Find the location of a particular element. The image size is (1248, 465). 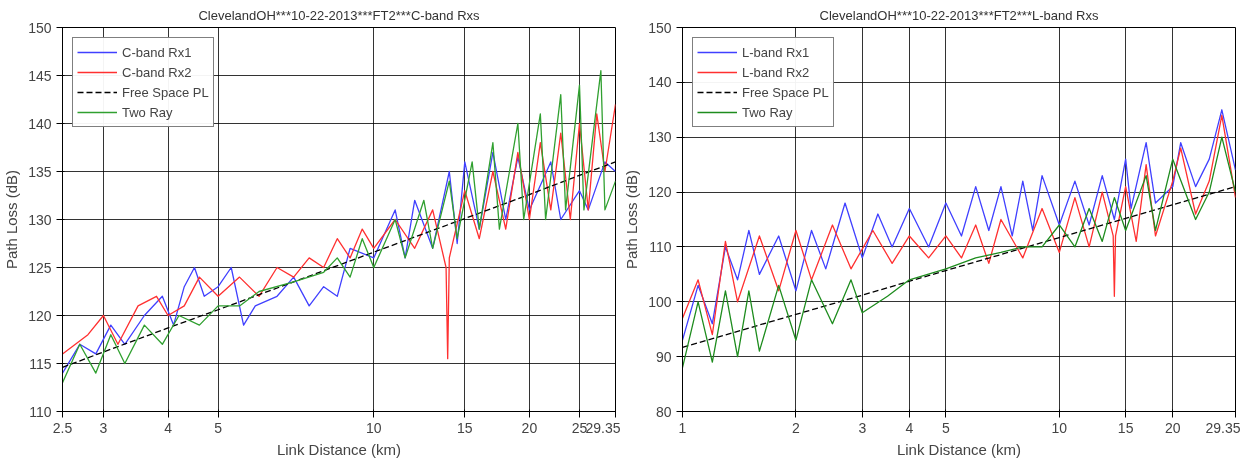

y-tick-label: 135 is located at coordinates (40, 171).